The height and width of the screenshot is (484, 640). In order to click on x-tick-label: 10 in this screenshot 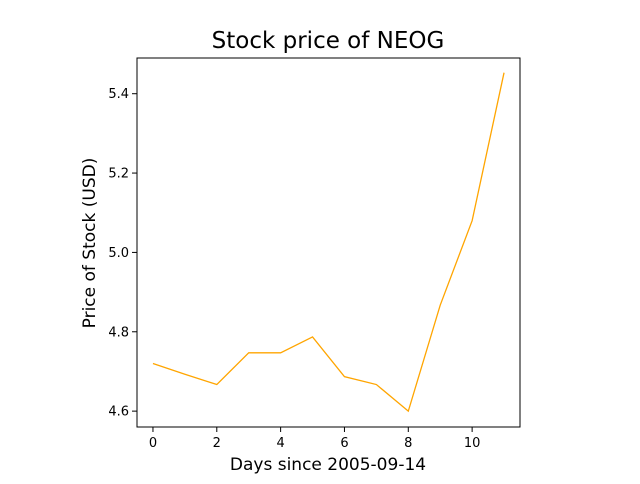, I will do `click(472, 443)`.